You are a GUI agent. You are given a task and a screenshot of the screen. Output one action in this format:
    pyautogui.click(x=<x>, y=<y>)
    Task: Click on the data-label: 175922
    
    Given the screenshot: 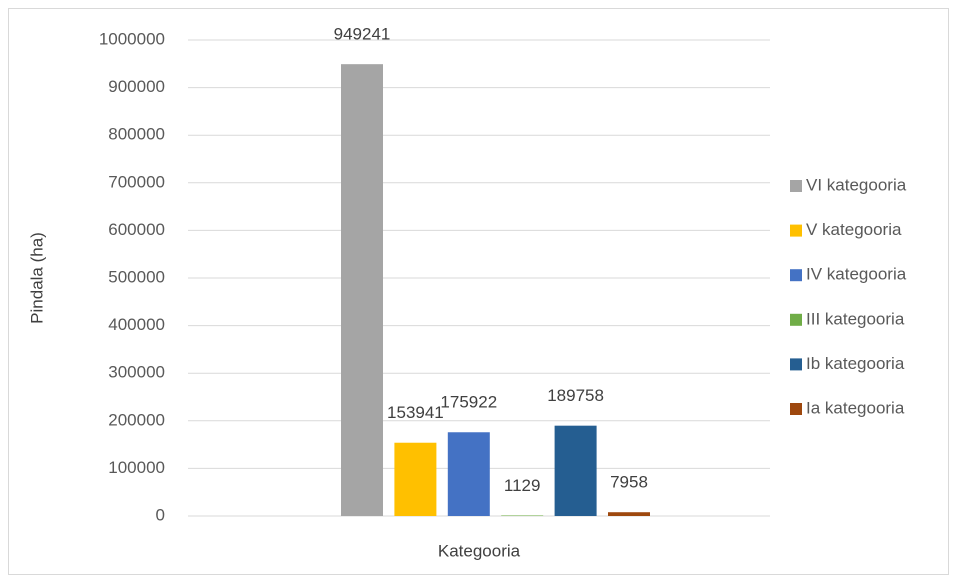 What is the action you would take?
    pyautogui.click(x=468, y=402)
    